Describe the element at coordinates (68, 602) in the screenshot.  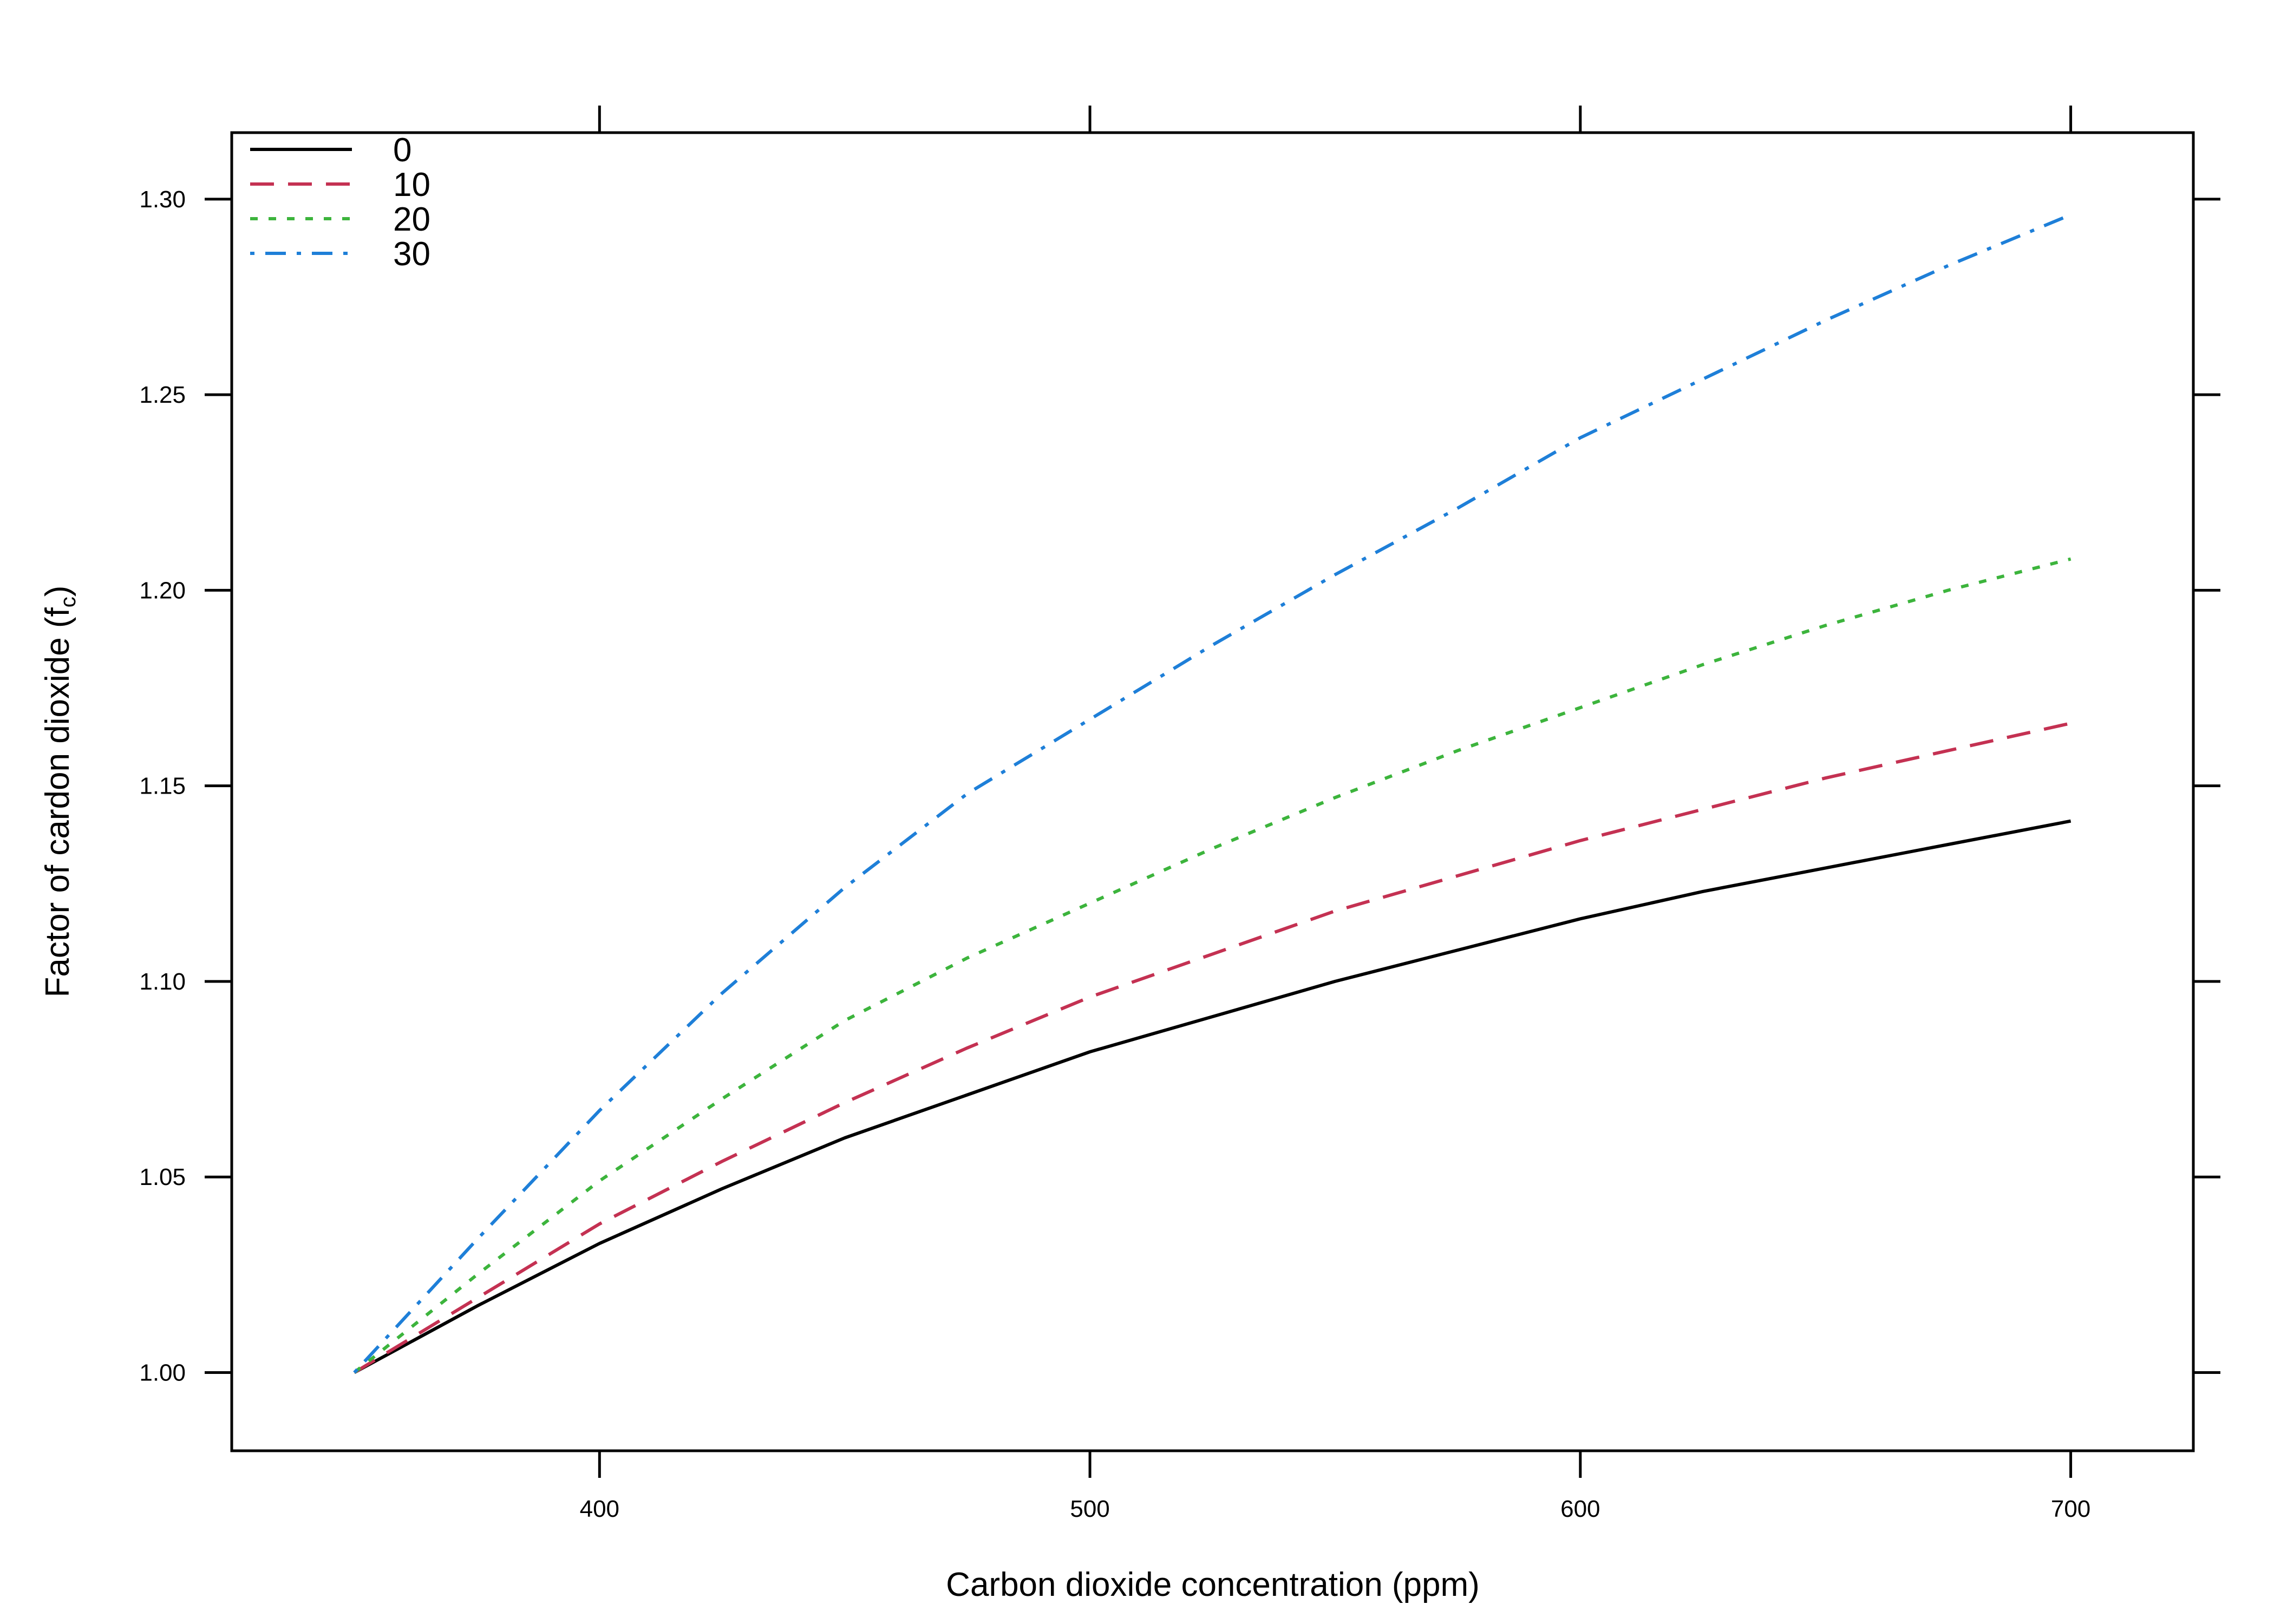
I see `y-axis-label-subscript: c` at that location.